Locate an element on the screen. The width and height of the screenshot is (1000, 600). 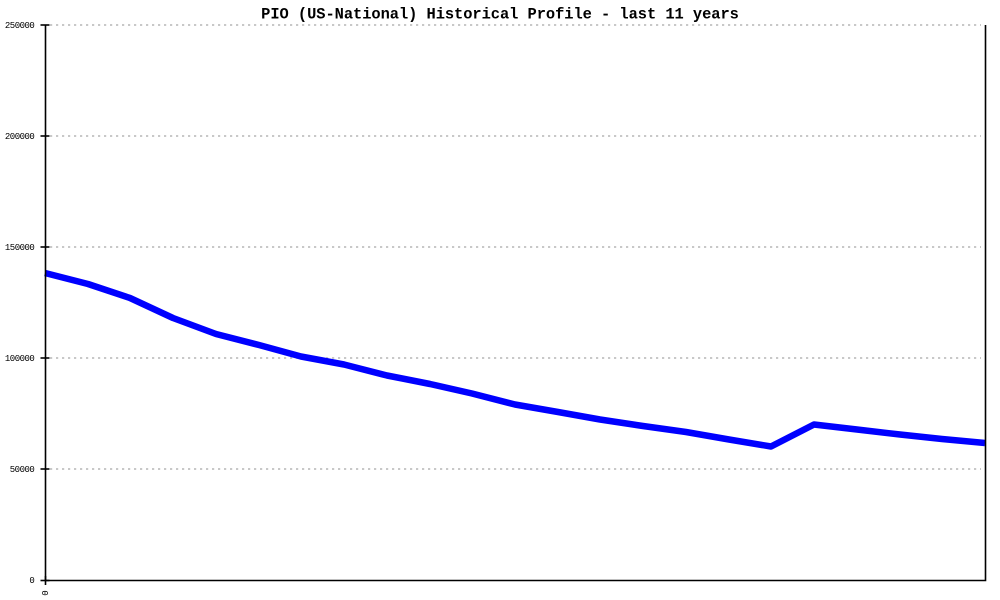
svg-text: 150000 is located at coordinates (20, 248).